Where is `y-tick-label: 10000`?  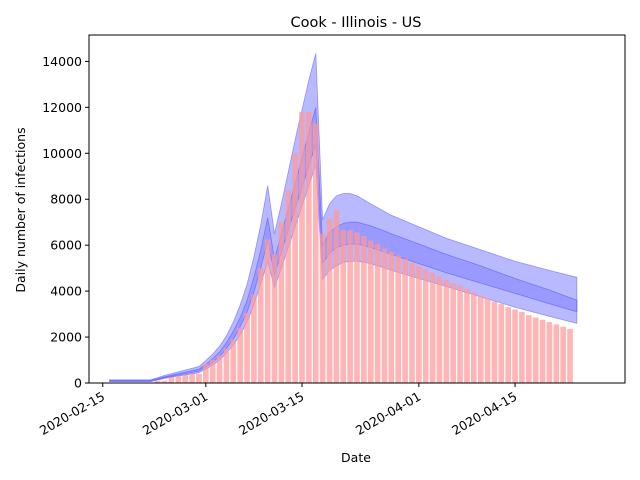
y-tick-label: 10000 is located at coordinates (62, 153).